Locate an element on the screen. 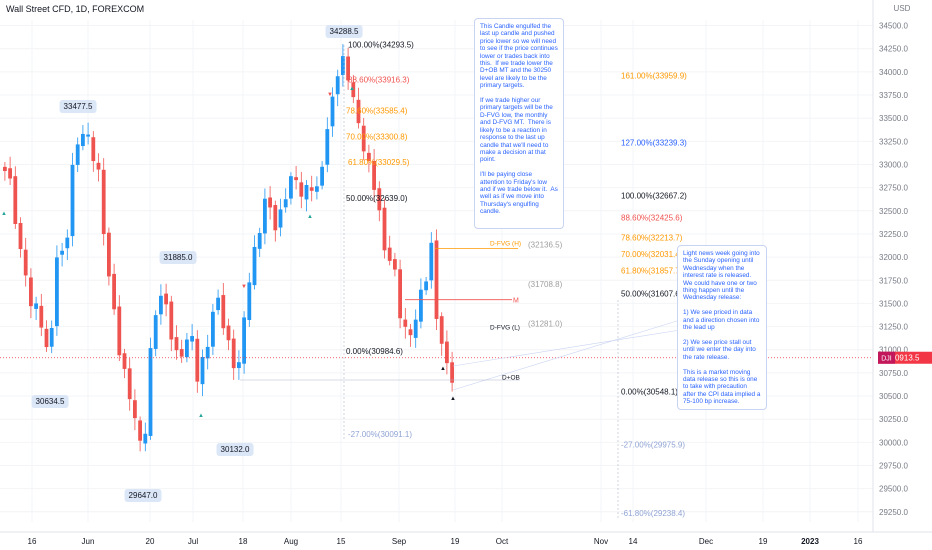 This screenshot has height=550, width=932. level-label-5: D-FVG (L) is located at coordinates (505, 327).